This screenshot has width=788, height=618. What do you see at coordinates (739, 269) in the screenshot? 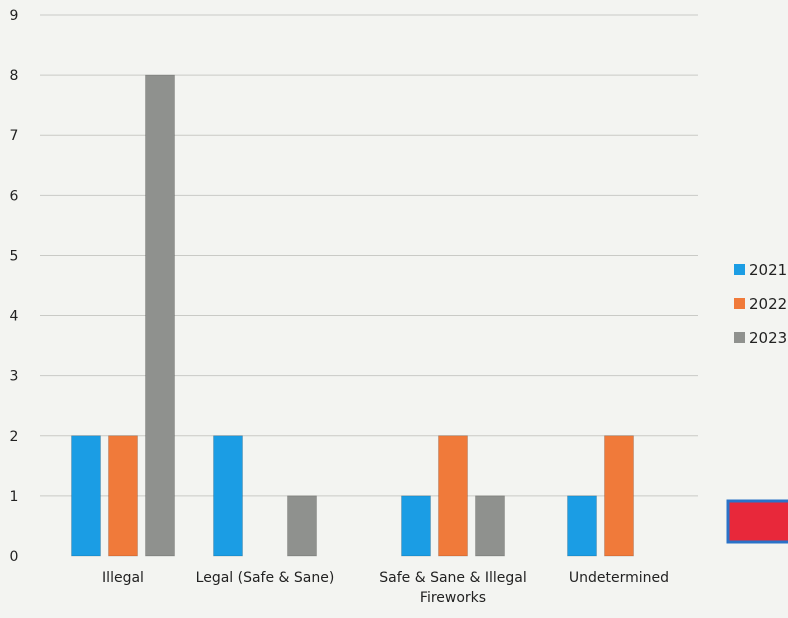
I see `legend-swatch-2021` at bounding box center [739, 269].